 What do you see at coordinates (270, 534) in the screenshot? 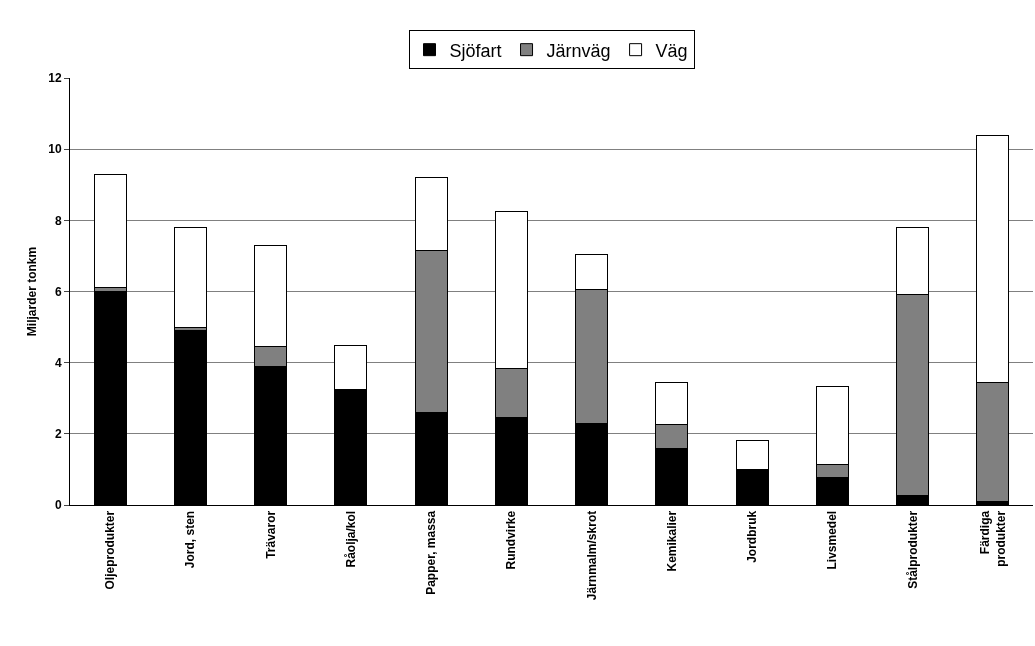
I see `x-tick-label: Trävaror` at bounding box center [270, 534].